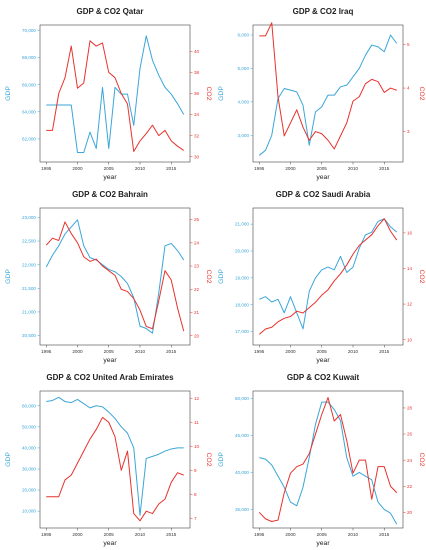 The image size is (426, 550). I want to click on left-y-tick-label: 50,000, so click(29, 426).